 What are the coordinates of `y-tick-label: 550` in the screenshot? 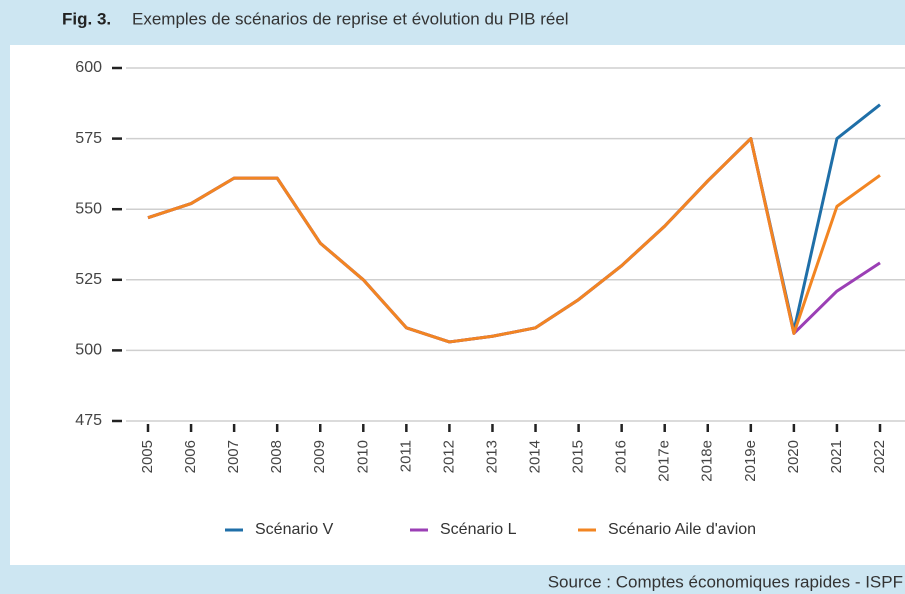 It's located at (88, 208).